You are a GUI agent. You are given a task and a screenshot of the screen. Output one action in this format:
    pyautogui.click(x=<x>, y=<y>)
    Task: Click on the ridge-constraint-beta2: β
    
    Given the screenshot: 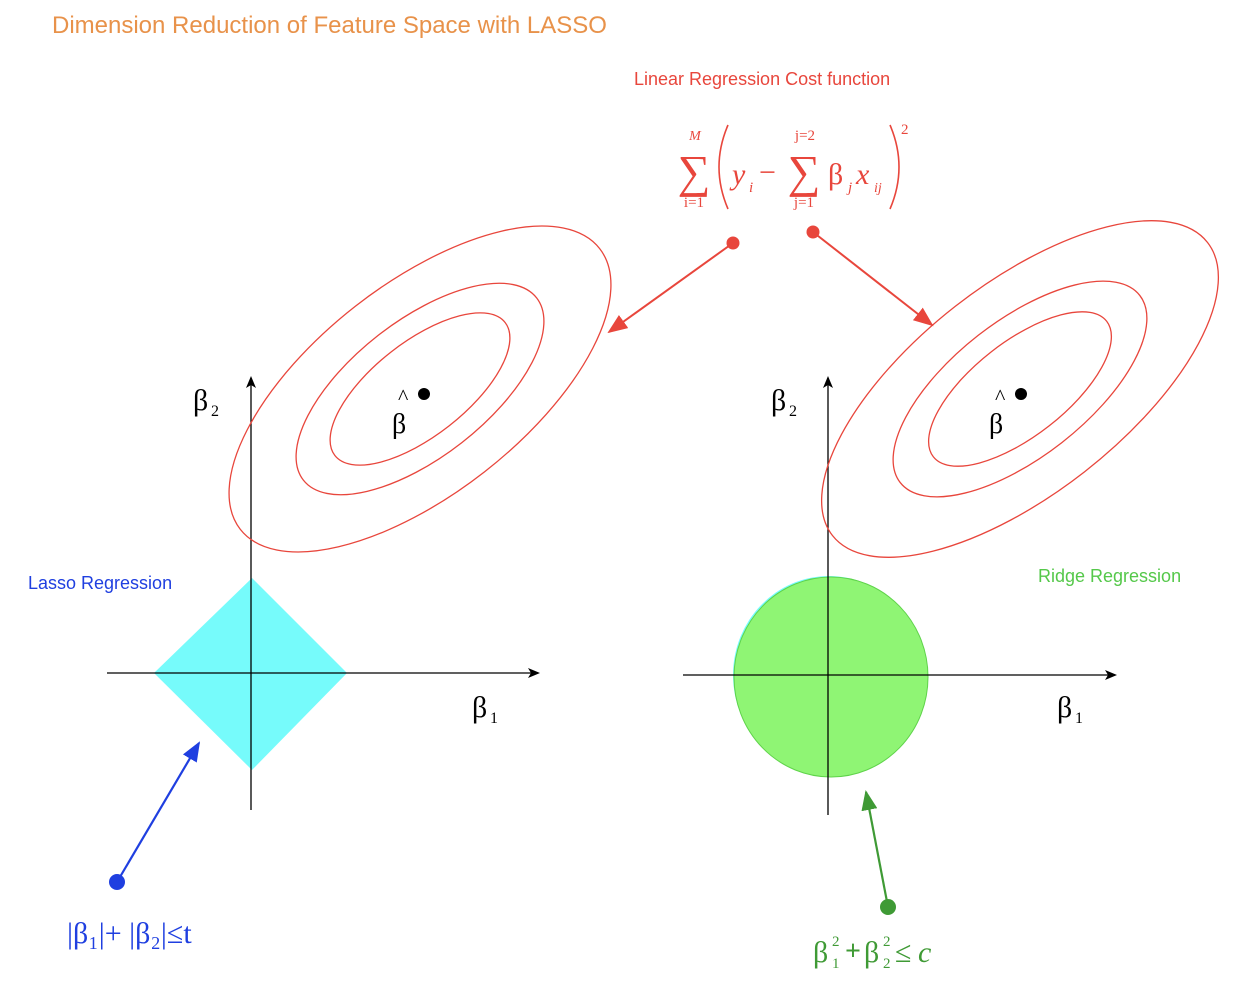 What is the action you would take?
    pyautogui.click(x=871, y=952)
    